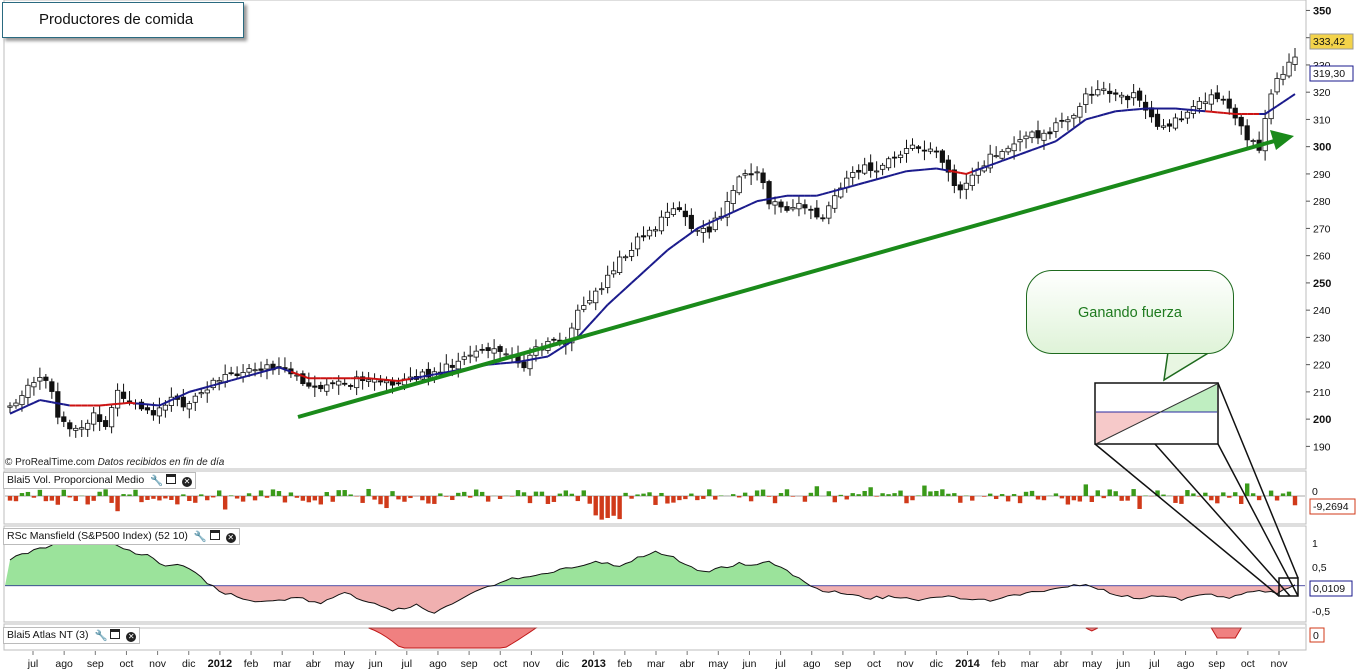  I want to click on price-tick-190: 190, so click(1322, 447).